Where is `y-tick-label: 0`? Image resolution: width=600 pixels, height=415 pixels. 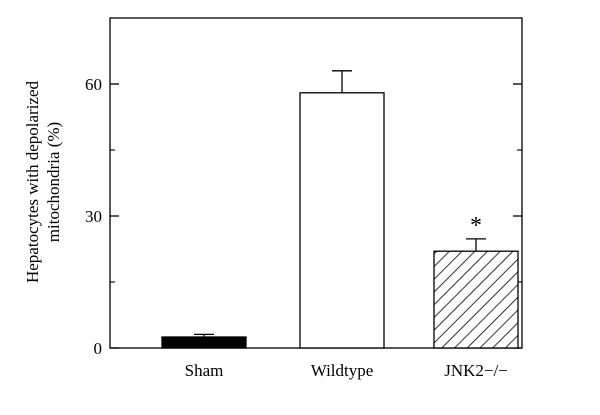 y-tick-label: 0 is located at coordinates (98, 348).